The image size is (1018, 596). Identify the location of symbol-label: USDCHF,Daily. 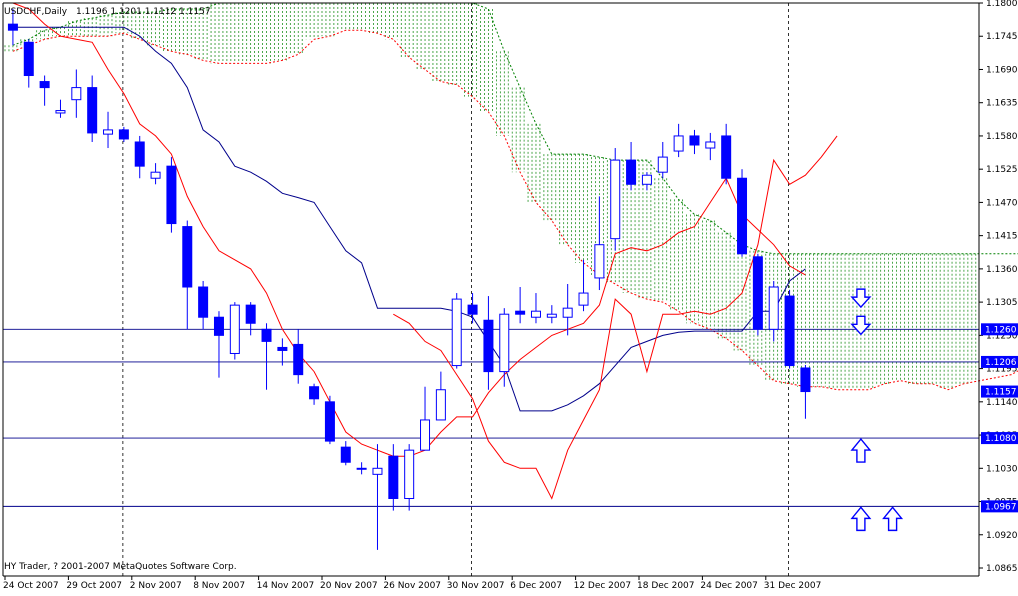
(36, 12).